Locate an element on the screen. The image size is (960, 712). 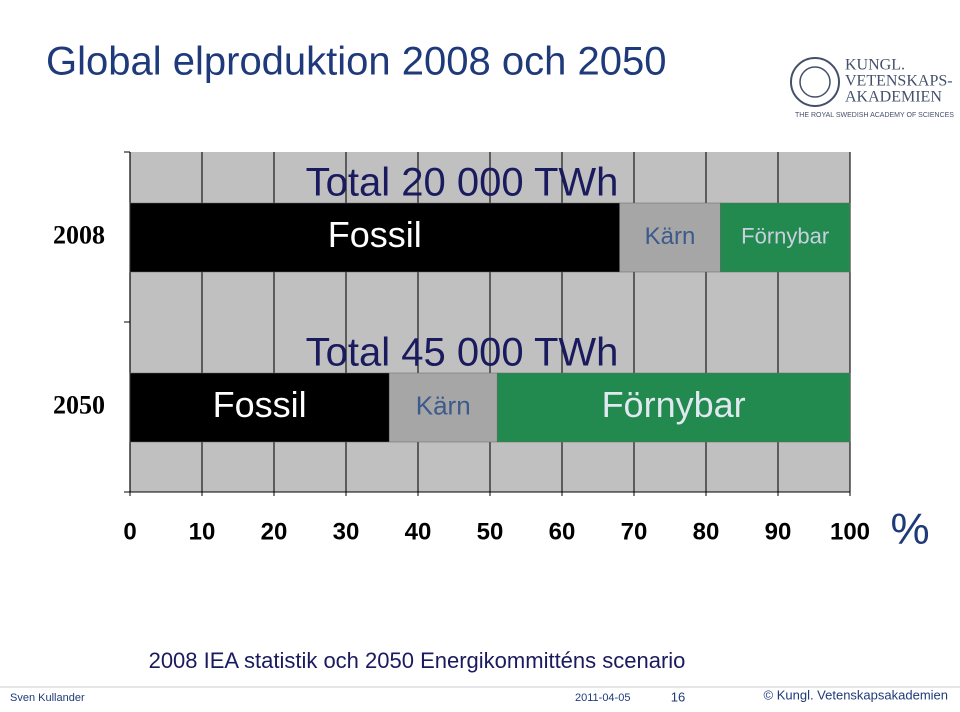
x-tick-label: 10 is located at coordinates (202, 531).